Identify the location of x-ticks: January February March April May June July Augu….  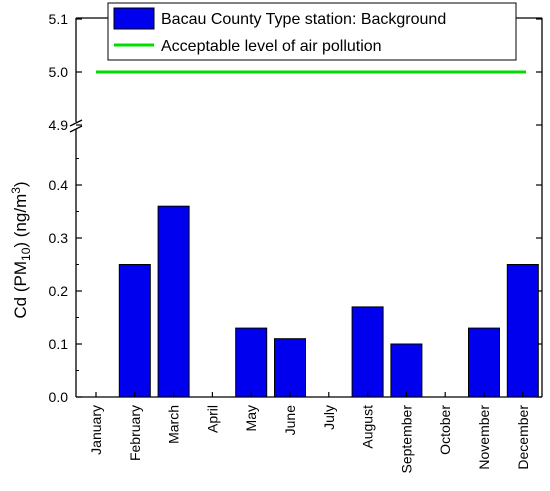
(309, 432).